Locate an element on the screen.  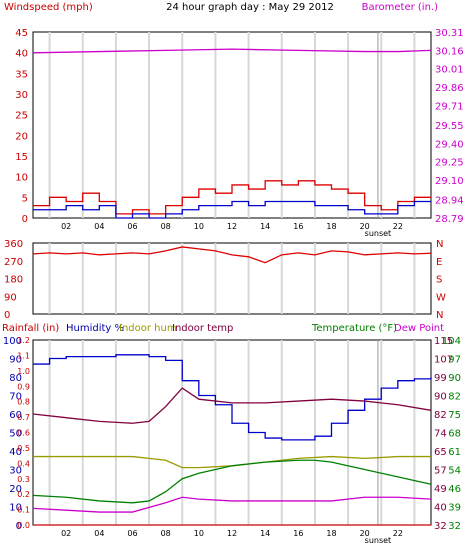
compass-tick-label: W is located at coordinates (441, 297).